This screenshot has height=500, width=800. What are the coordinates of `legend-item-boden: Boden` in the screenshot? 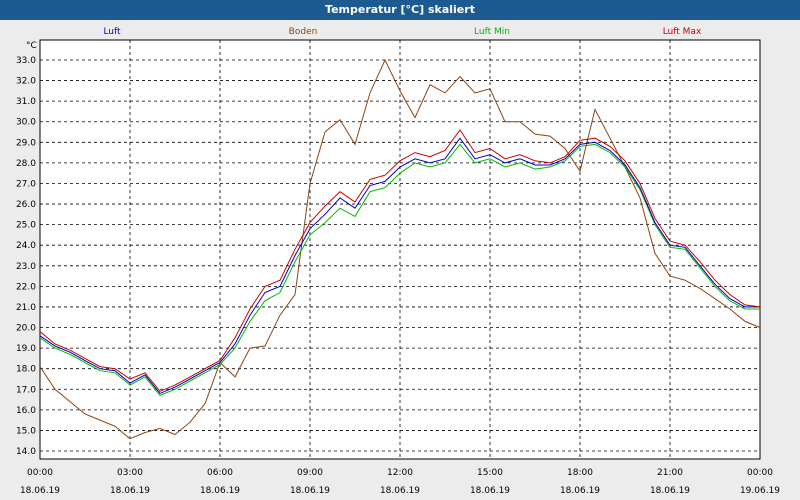 It's located at (303, 32).